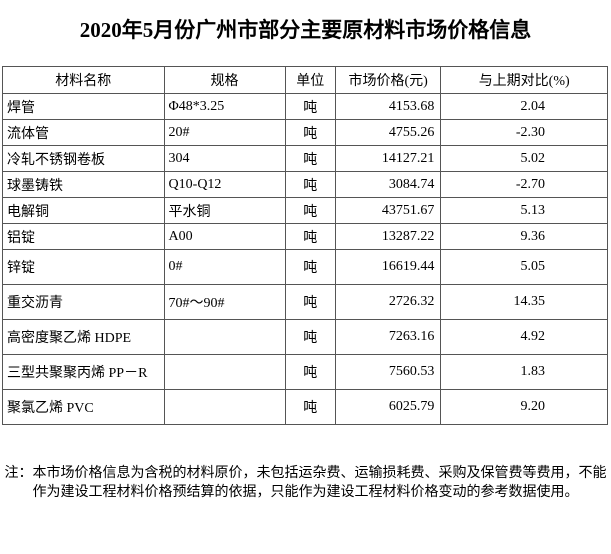 The image size is (611, 554). What do you see at coordinates (224, 80) in the screenshot?
I see `header-cell: 规格` at bounding box center [224, 80].